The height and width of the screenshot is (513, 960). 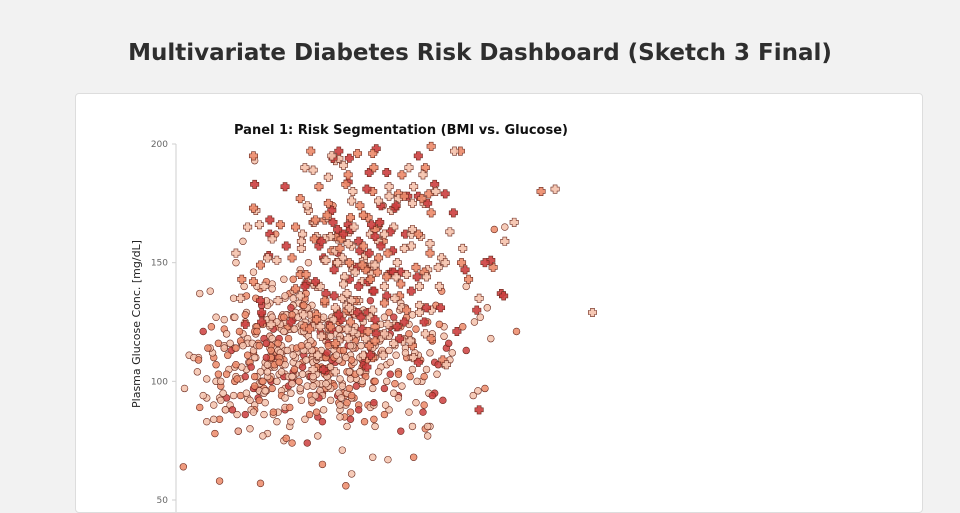 I want to click on y-tick-label: 50, so click(x=163, y=501).